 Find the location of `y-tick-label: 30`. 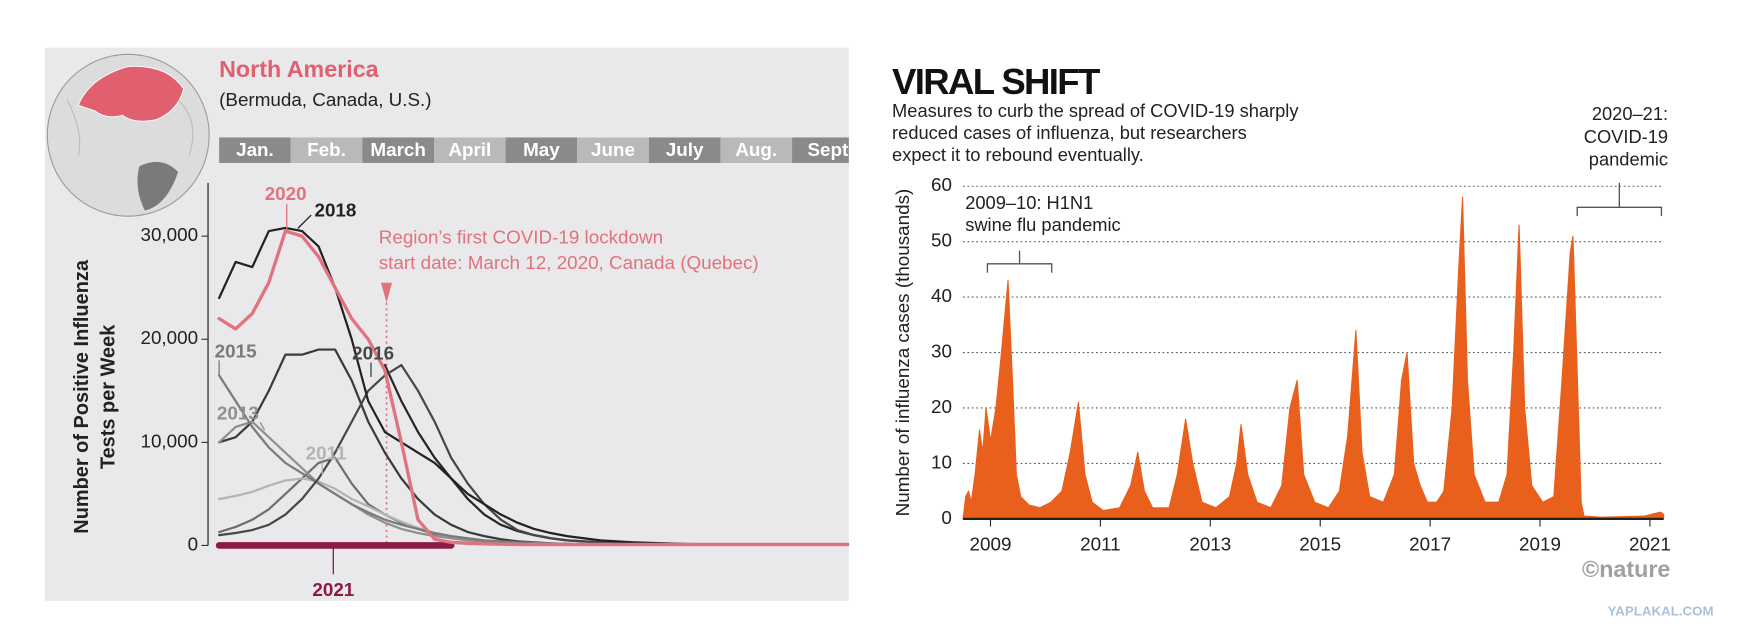

y-tick-label: 30 is located at coordinates (941, 351).